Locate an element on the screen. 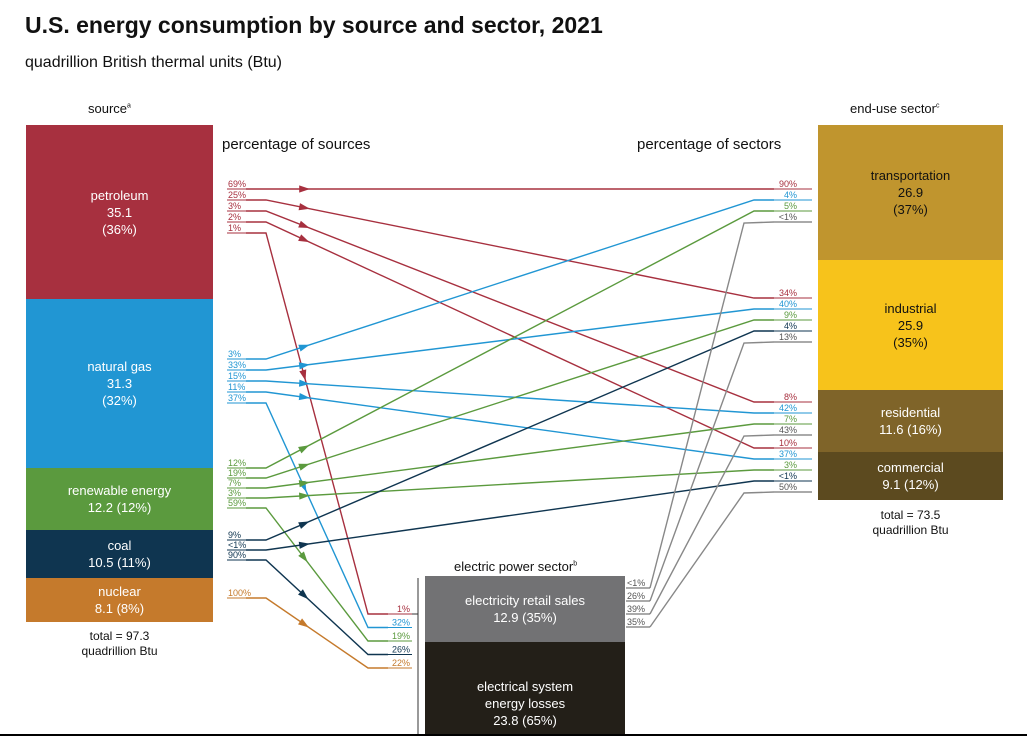 The width and height of the screenshot is (1027, 739). flow-line-coal-to-industrial is located at coordinates (510, 435).